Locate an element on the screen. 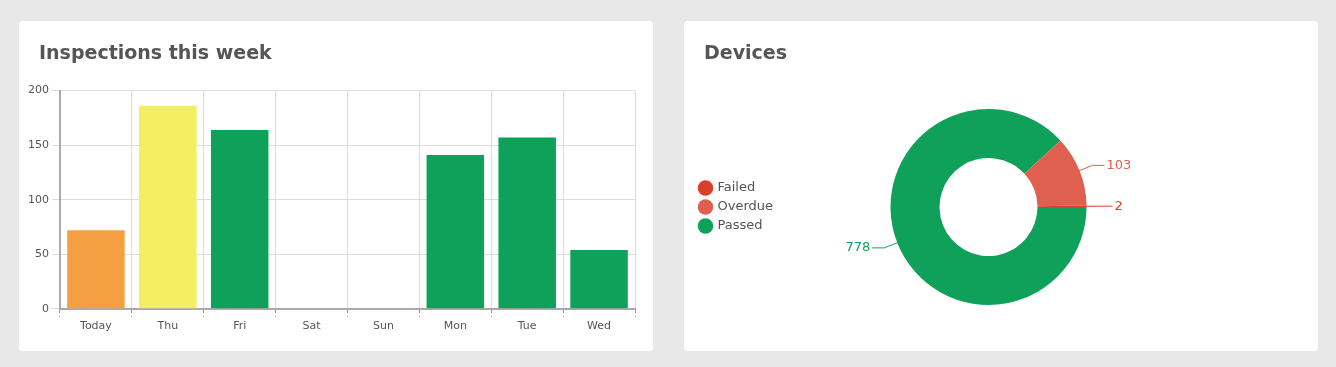 This screenshot has width=1336, height=367. y-tick-label: 50 is located at coordinates (42, 254).